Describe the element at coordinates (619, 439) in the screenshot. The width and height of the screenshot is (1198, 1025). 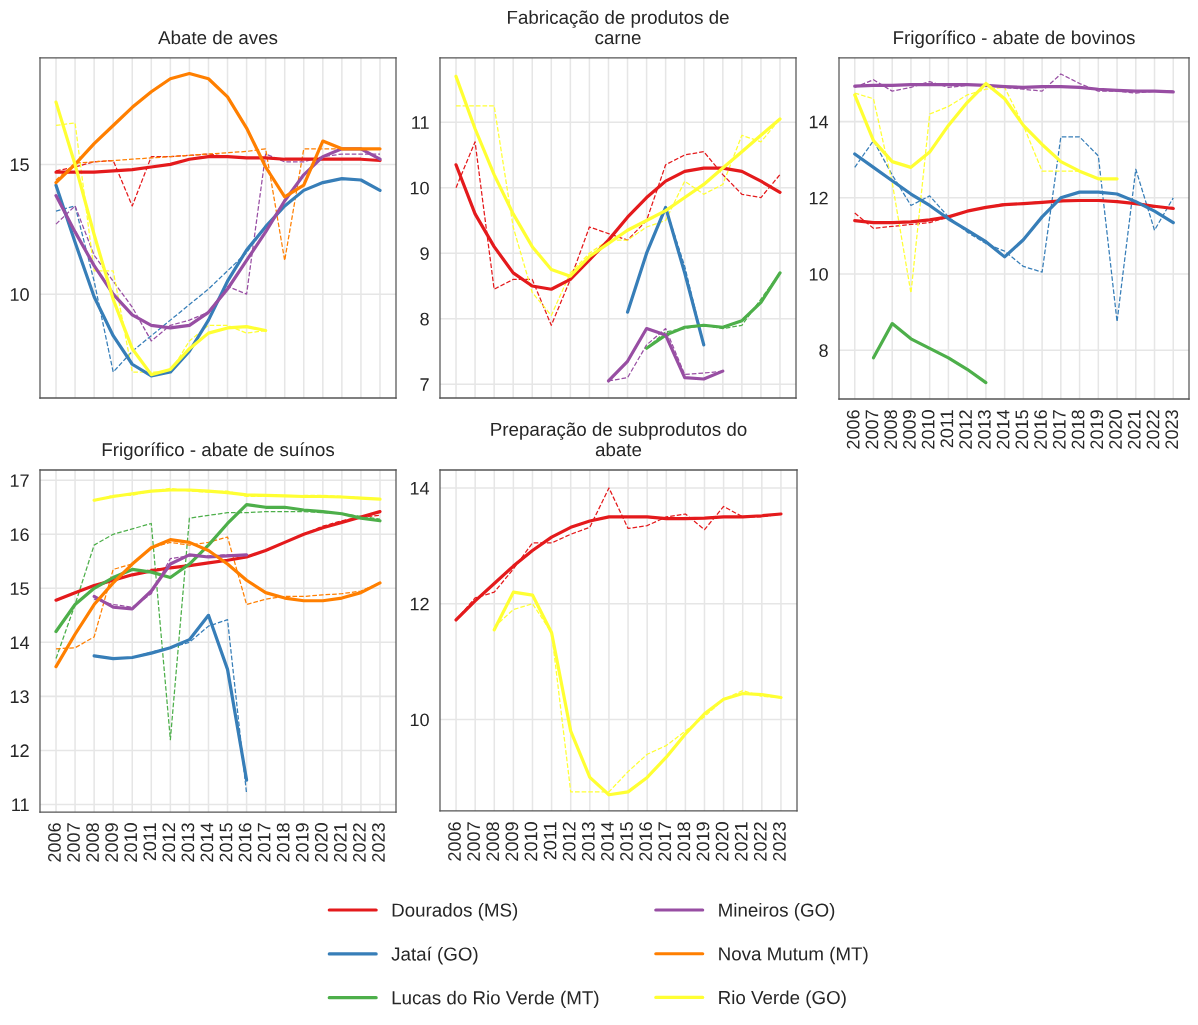
I see `chart-title: Preparação de subprodutos do abate` at that location.